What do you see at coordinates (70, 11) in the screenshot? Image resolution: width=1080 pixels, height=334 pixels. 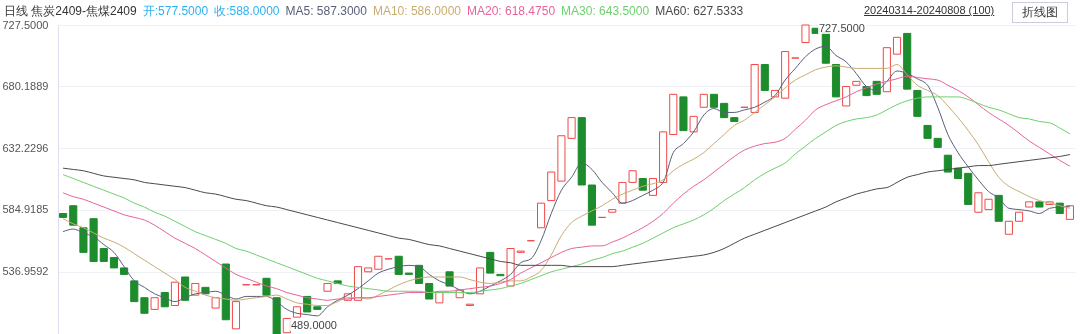 I see `chart-title: 日线 焦炭2409-焦煤2409` at bounding box center [70, 11].